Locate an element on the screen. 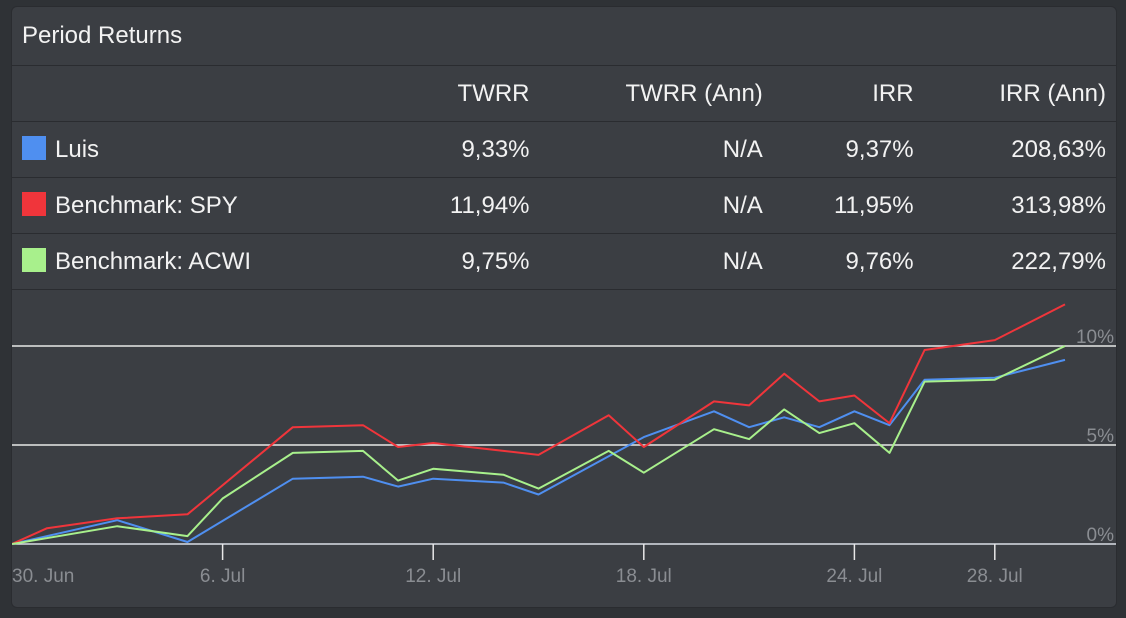  irr-value: 9,37% is located at coordinates (838, 149).